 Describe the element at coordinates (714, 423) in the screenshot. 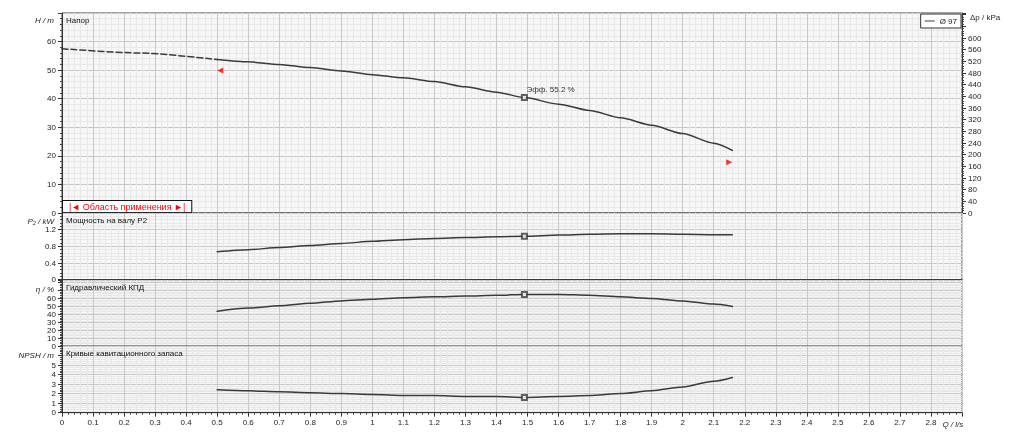

I see `x-tick-label: 2.1` at that location.